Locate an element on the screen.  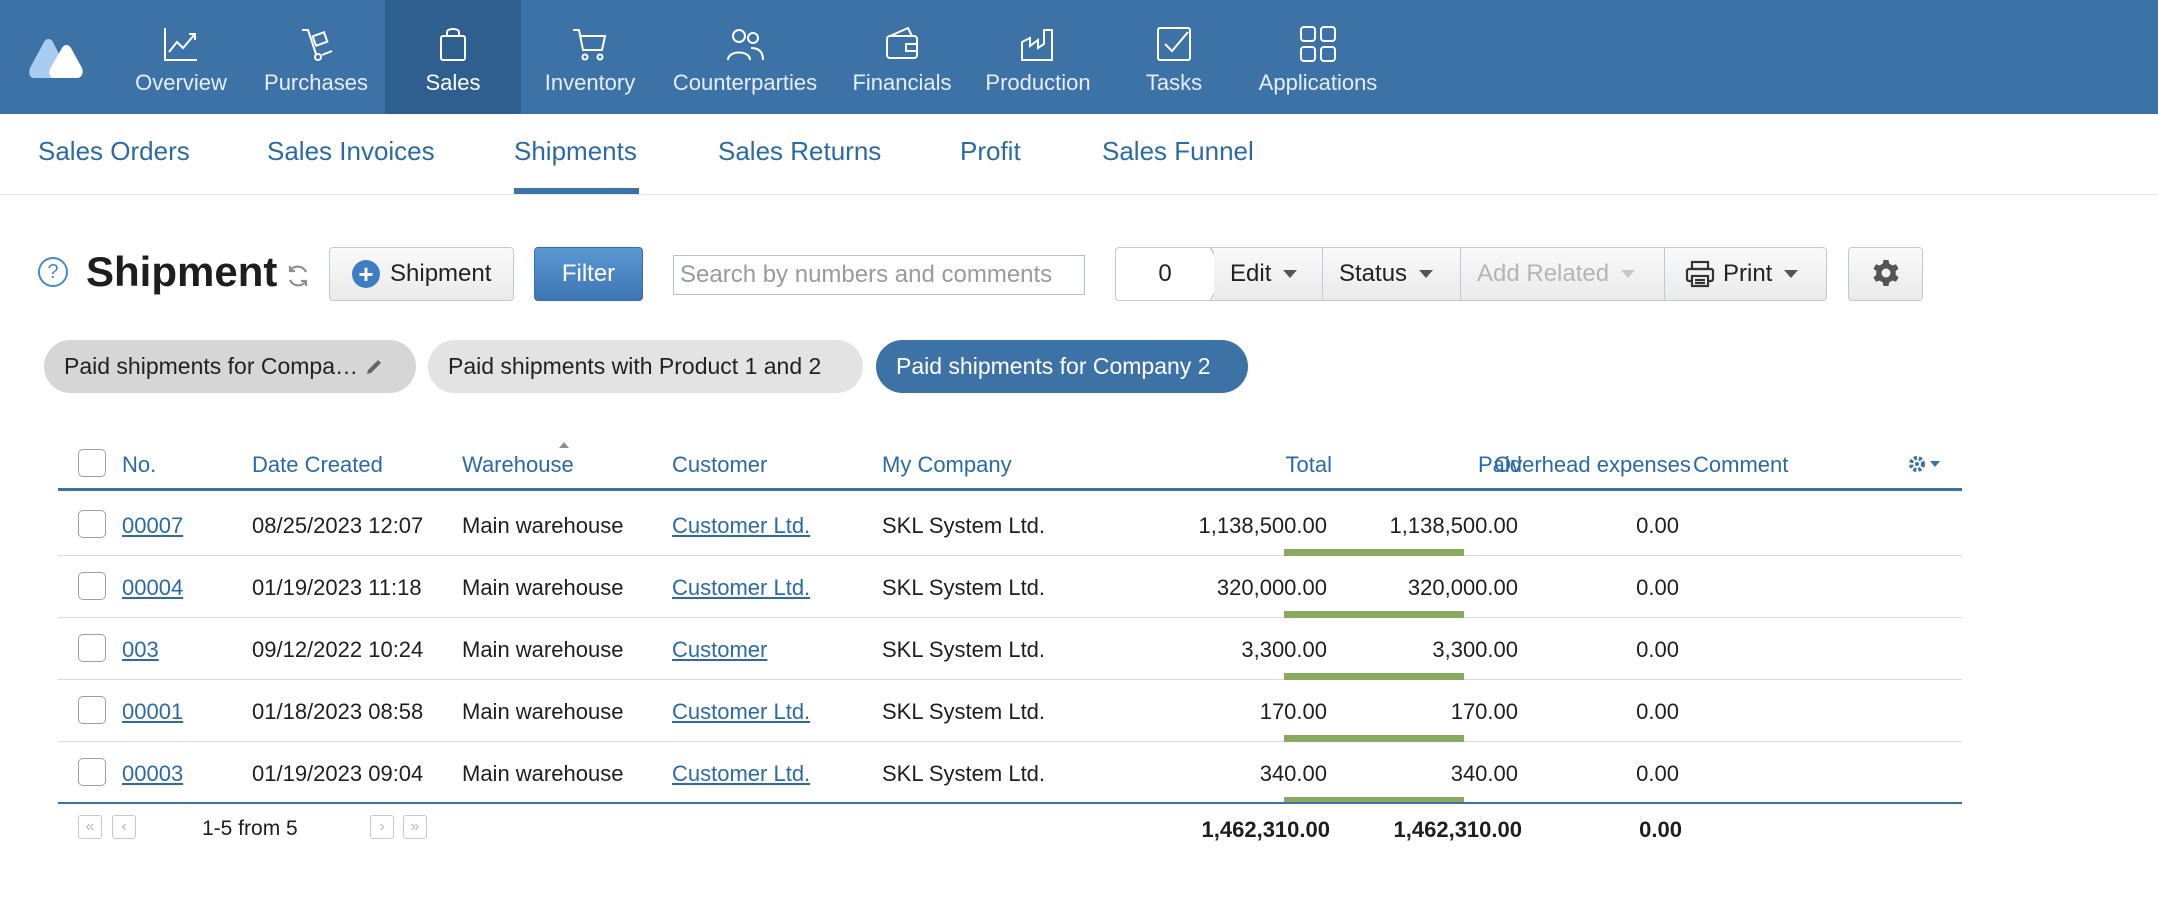
warehouse: Main warehouse is located at coordinates (543, 773).